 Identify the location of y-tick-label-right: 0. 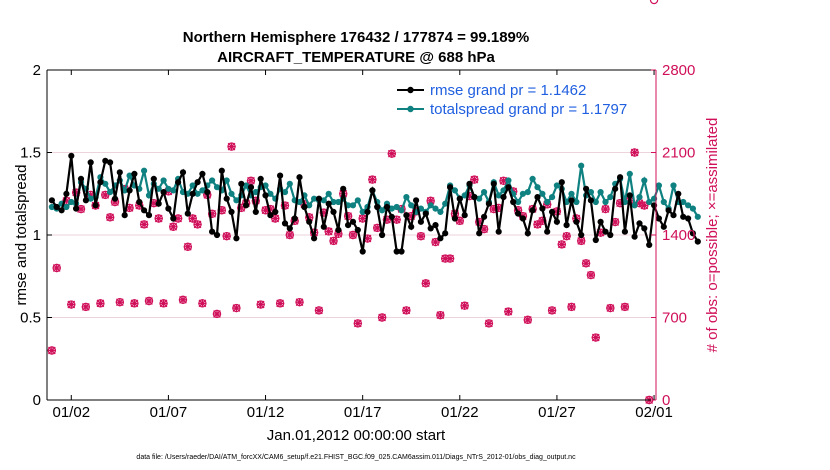
(666, 400).